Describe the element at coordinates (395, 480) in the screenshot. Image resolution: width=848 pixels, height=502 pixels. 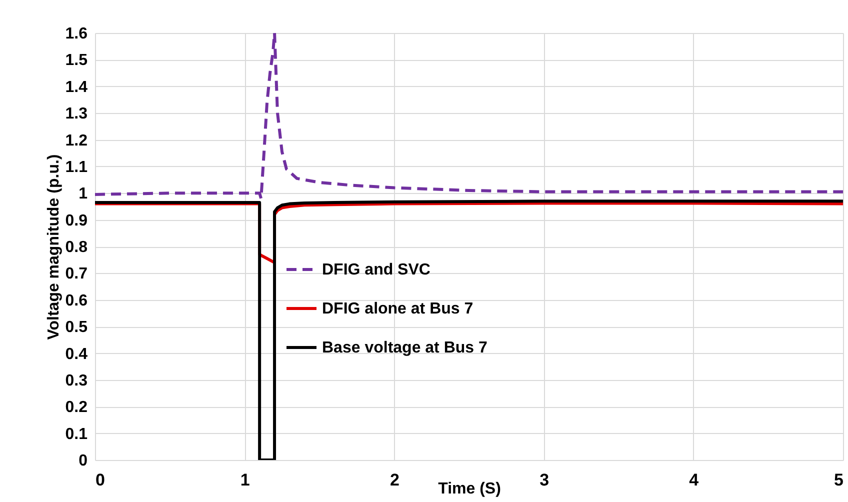
I see `x-tick-label: 2` at that location.